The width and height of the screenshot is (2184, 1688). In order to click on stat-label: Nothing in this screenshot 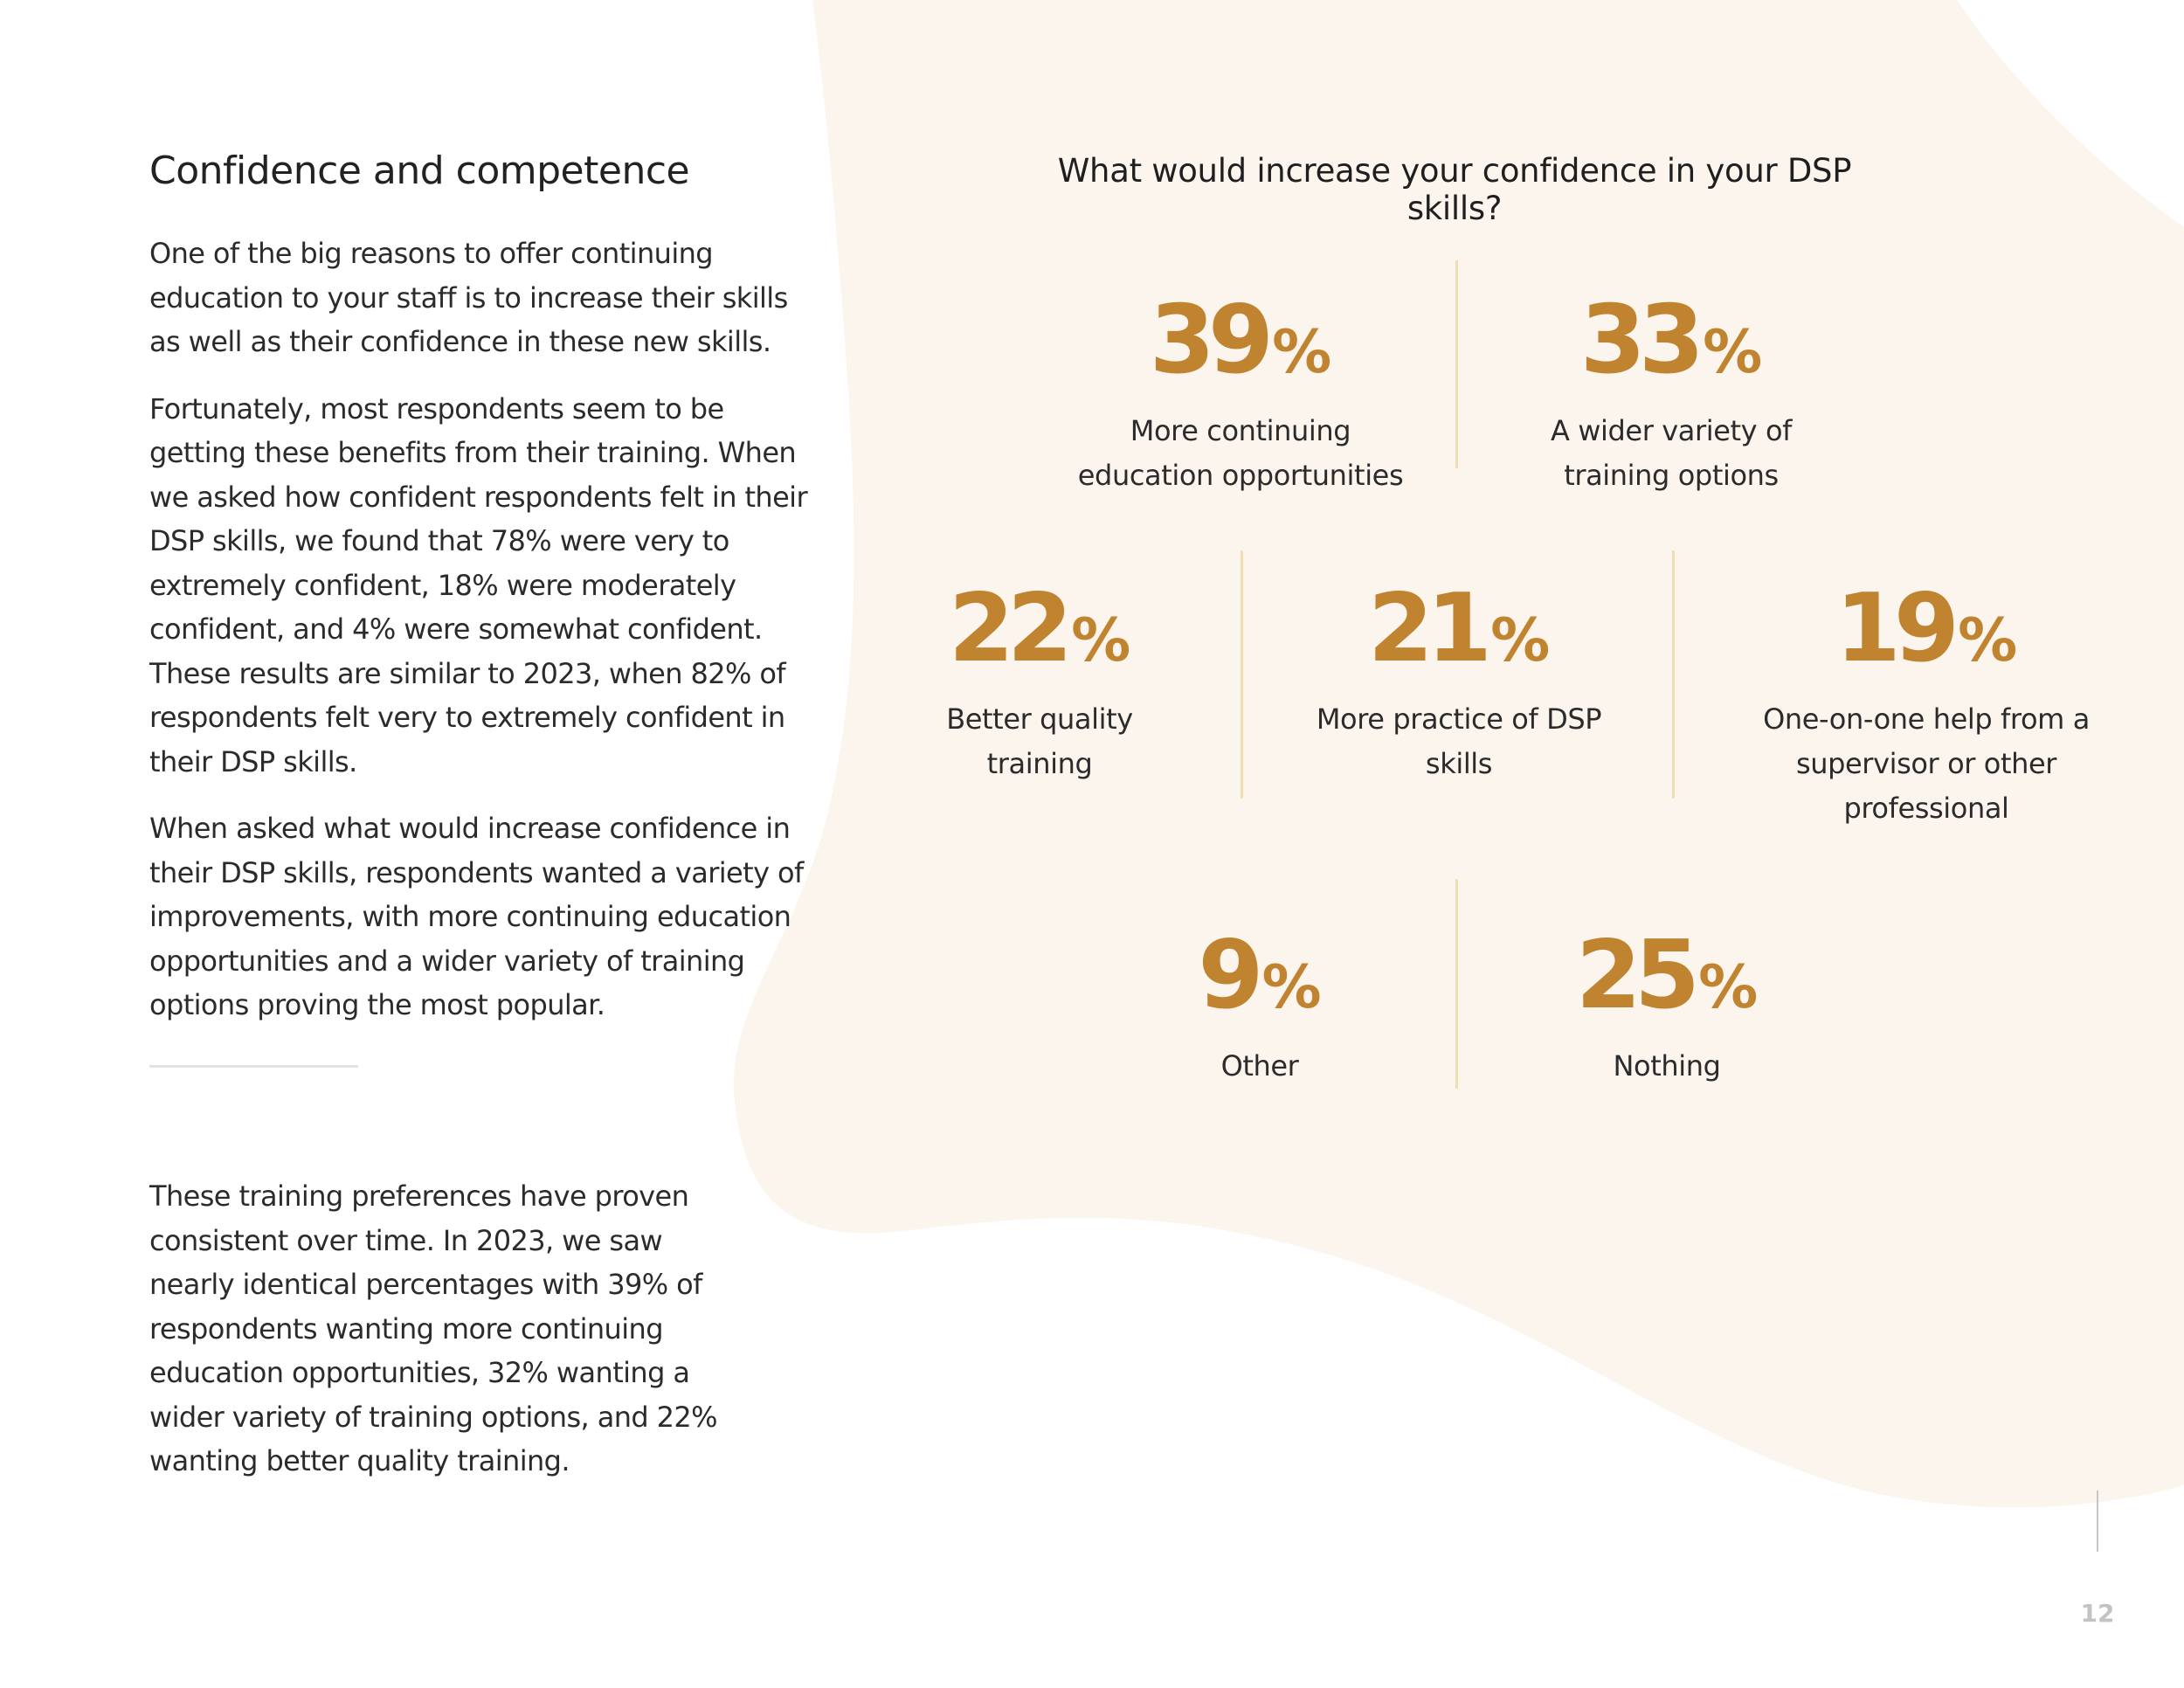, I will do `click(1667, 1066)`.